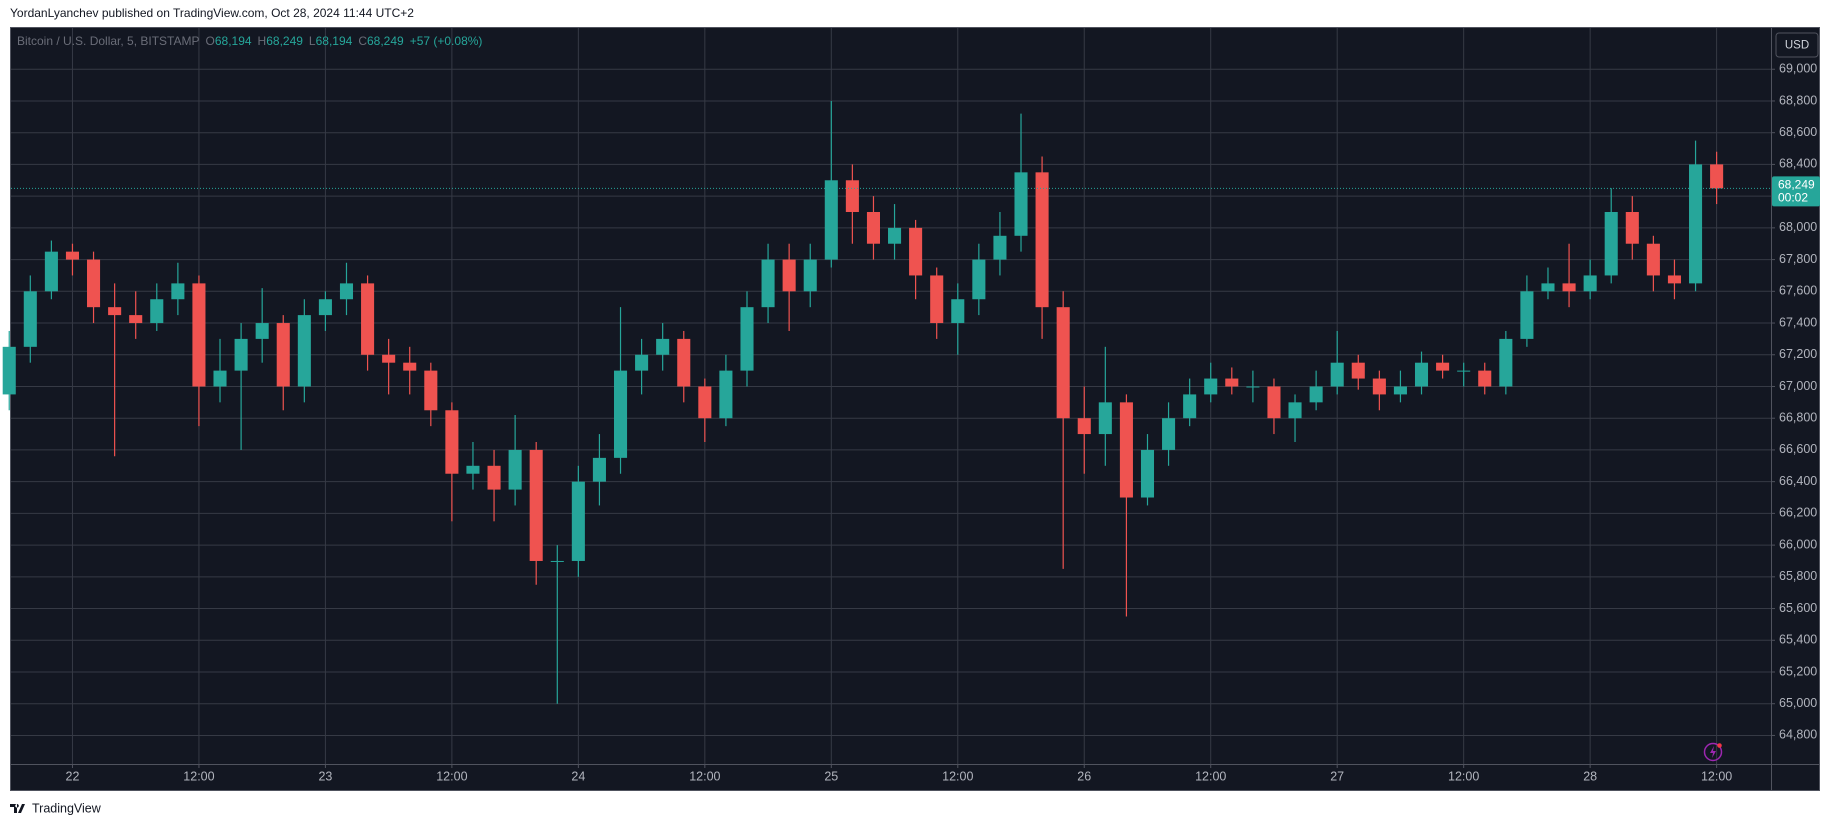 The image size is (1835, 827). What do you see at coordinates (73, 776) in the screenshot?
I see `x-tick-label: 22` at bounding box center [73, 776].